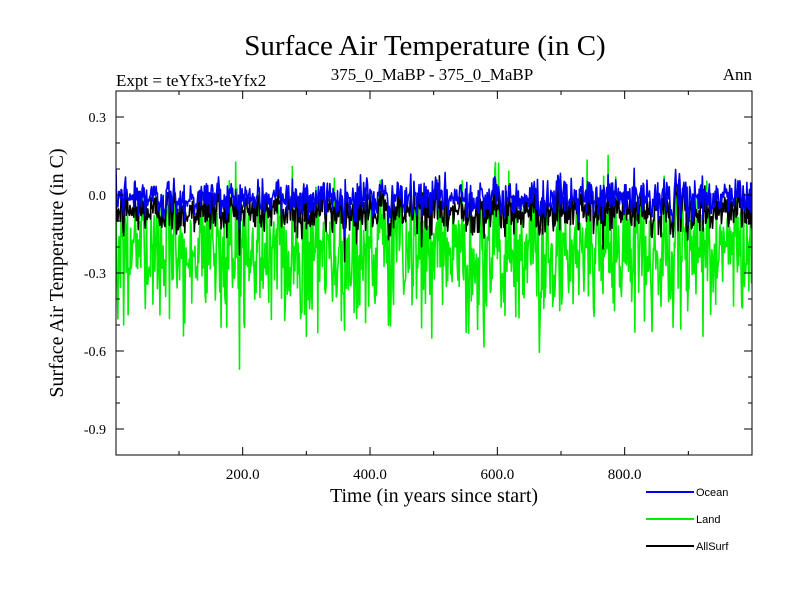 This screenshot has width=800, height=600. What do you see at coordinates (95, 274) in the screenshot?
I see `y-tick-label: -0.3` at bounding box center [95, 274].